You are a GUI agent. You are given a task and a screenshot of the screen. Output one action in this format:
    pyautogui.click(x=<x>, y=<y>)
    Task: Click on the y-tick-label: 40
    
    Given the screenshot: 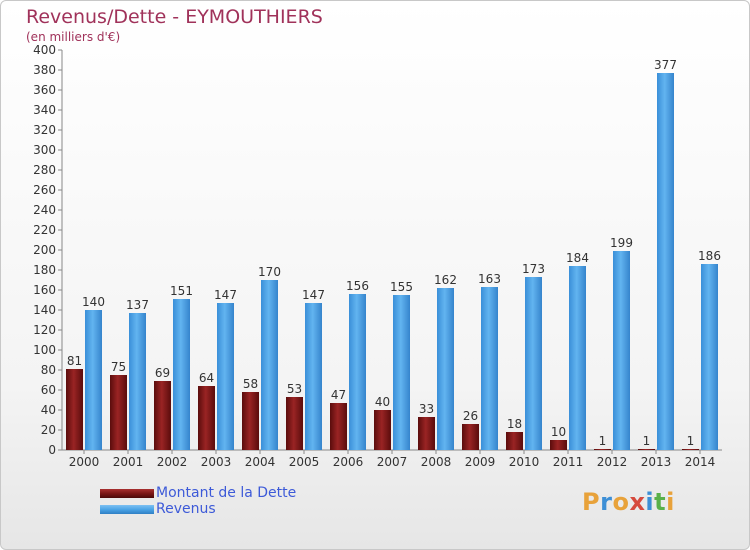 What is the action you would take?
    pyautogui.click(x=48, y=410)
    